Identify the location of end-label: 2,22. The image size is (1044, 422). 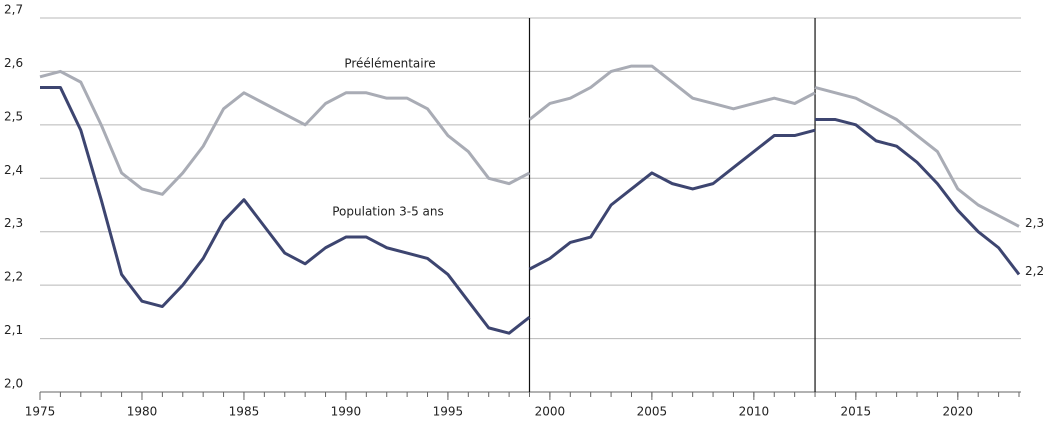
(1034, 271).